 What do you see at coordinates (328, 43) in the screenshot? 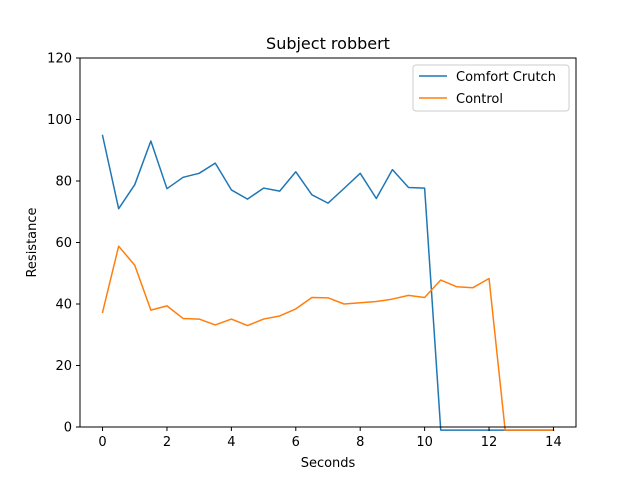
I see `chart-title: Subject robbert` at bounding box center [328, 43].